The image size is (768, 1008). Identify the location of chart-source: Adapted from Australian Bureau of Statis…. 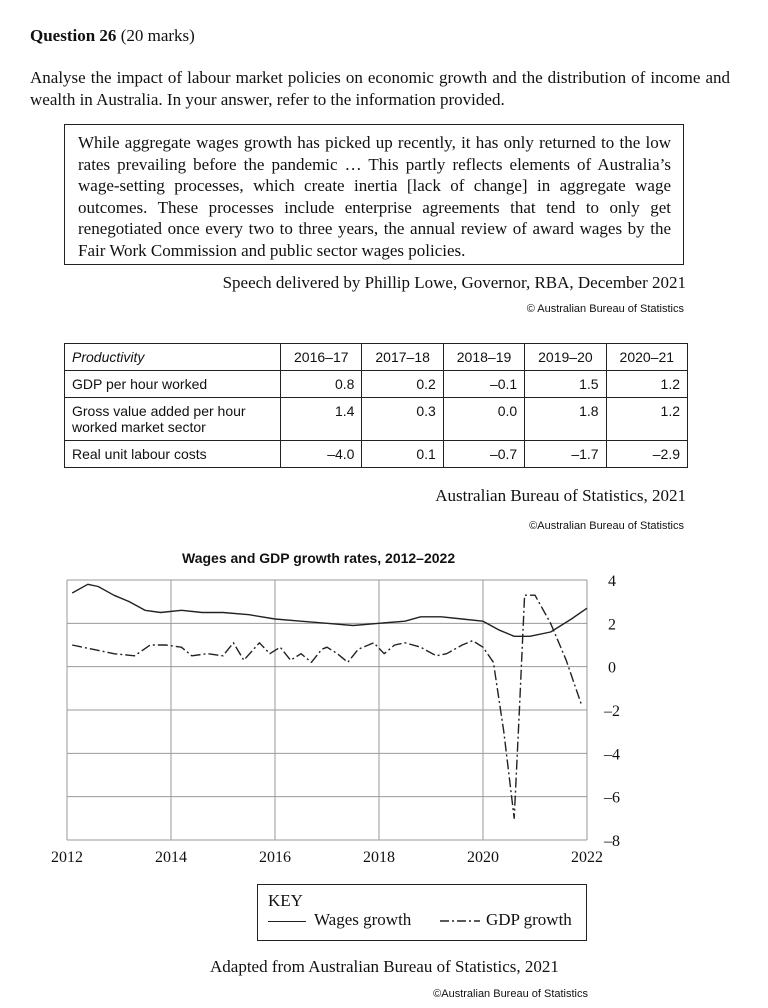
(384, 966).